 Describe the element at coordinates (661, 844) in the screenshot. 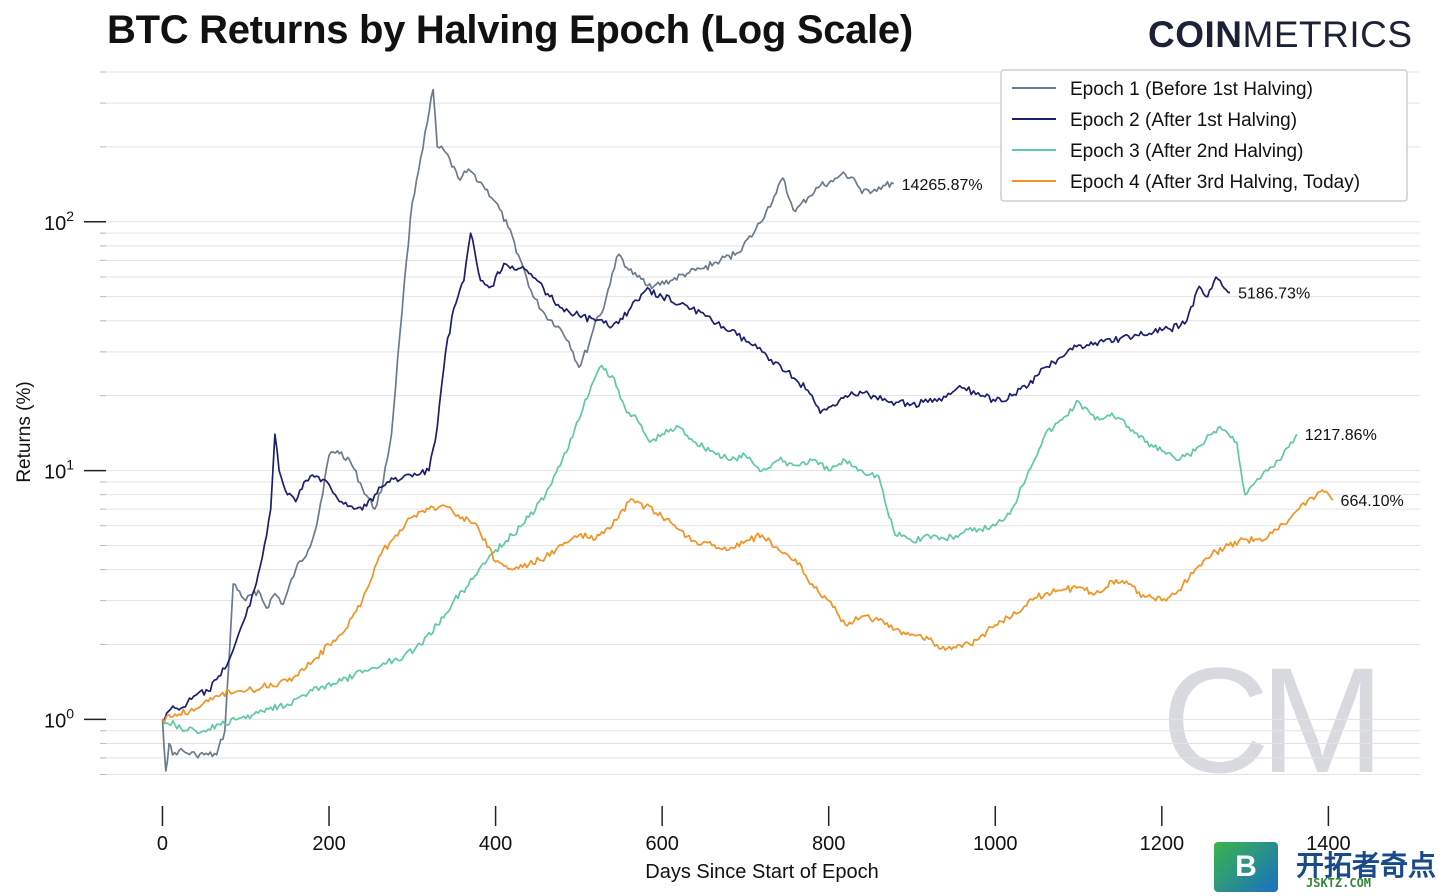

I see `x-tick-label: 600` at that location.